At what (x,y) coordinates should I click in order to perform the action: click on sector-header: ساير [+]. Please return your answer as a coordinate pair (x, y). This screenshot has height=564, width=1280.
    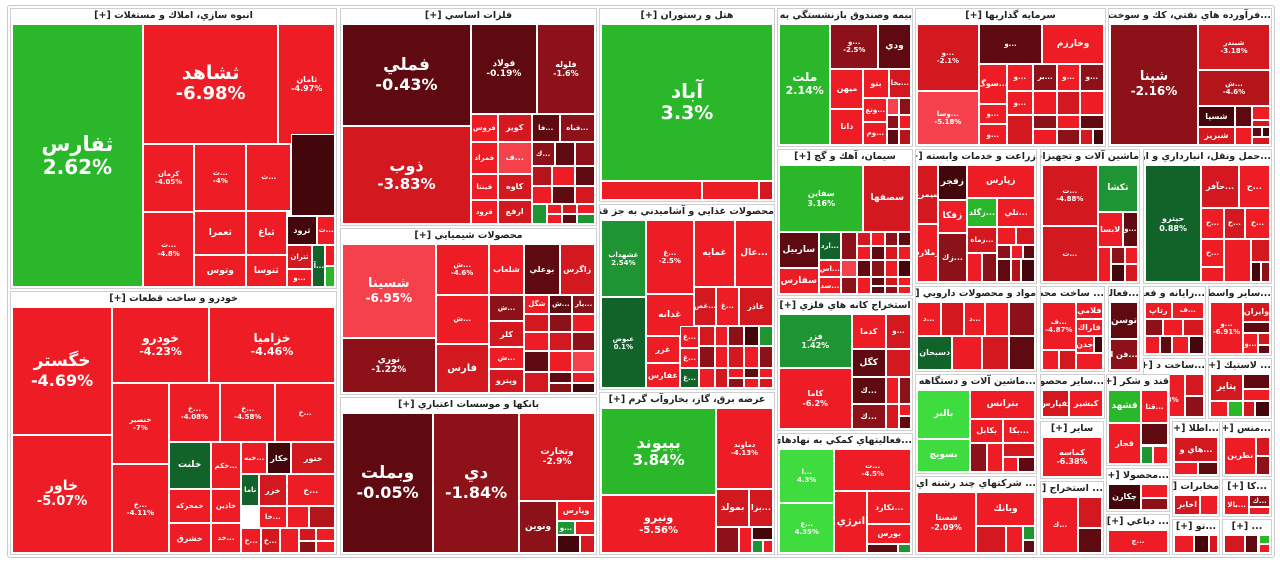
    Looking at the image, I should click on (1072, 429).